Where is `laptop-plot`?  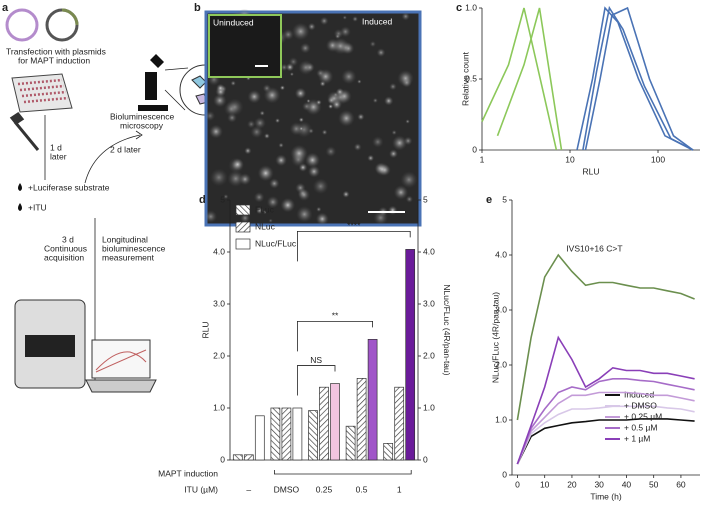
laptop-plot is located at coordinates (121, 361).